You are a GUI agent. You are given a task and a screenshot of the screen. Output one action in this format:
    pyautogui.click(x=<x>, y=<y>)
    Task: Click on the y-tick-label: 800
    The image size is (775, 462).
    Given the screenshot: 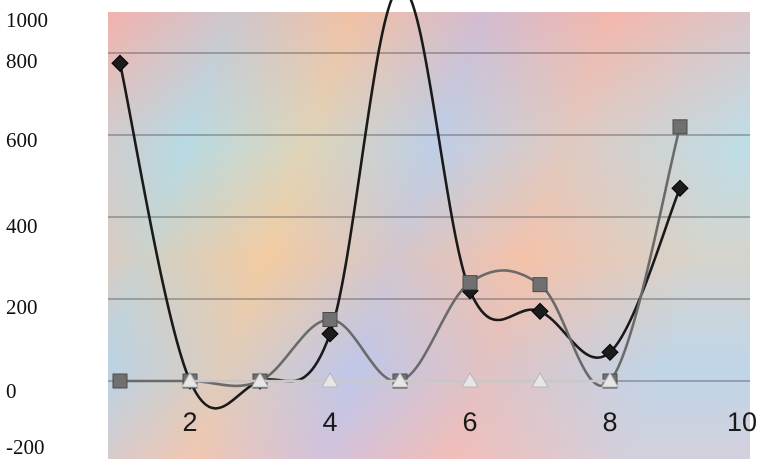 What is the action you would take?
    pyautogui.click(x=22, y=61)
    